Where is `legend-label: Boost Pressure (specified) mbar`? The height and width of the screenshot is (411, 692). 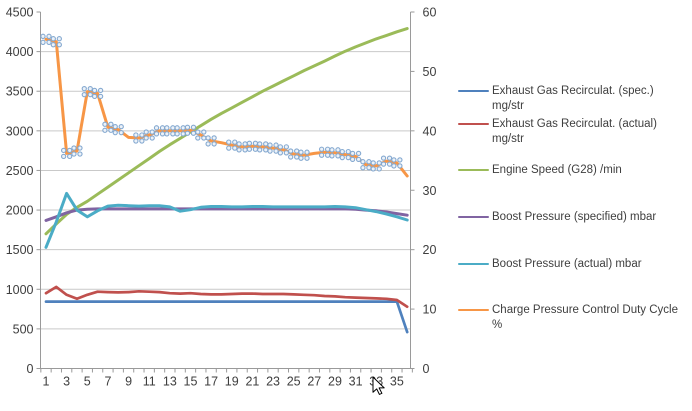 legend-label: Boost Pressure (specified) mbar is located at coordinates (574, 217).